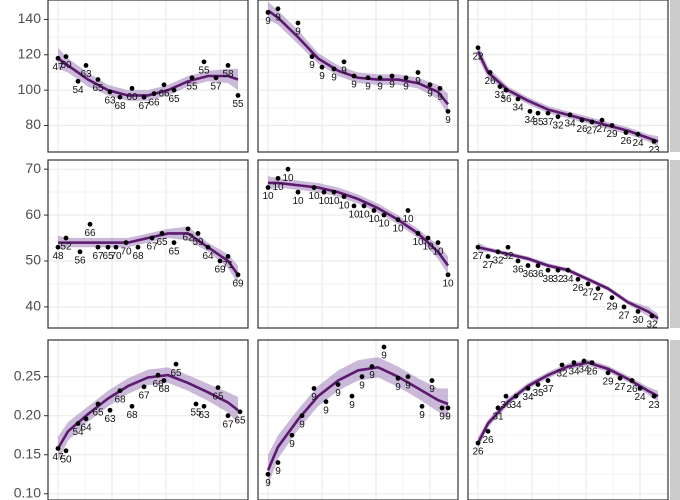 This screenshot has width=680, height=500. I want to click on y-tick-label: 0.15, so click(27, 453).